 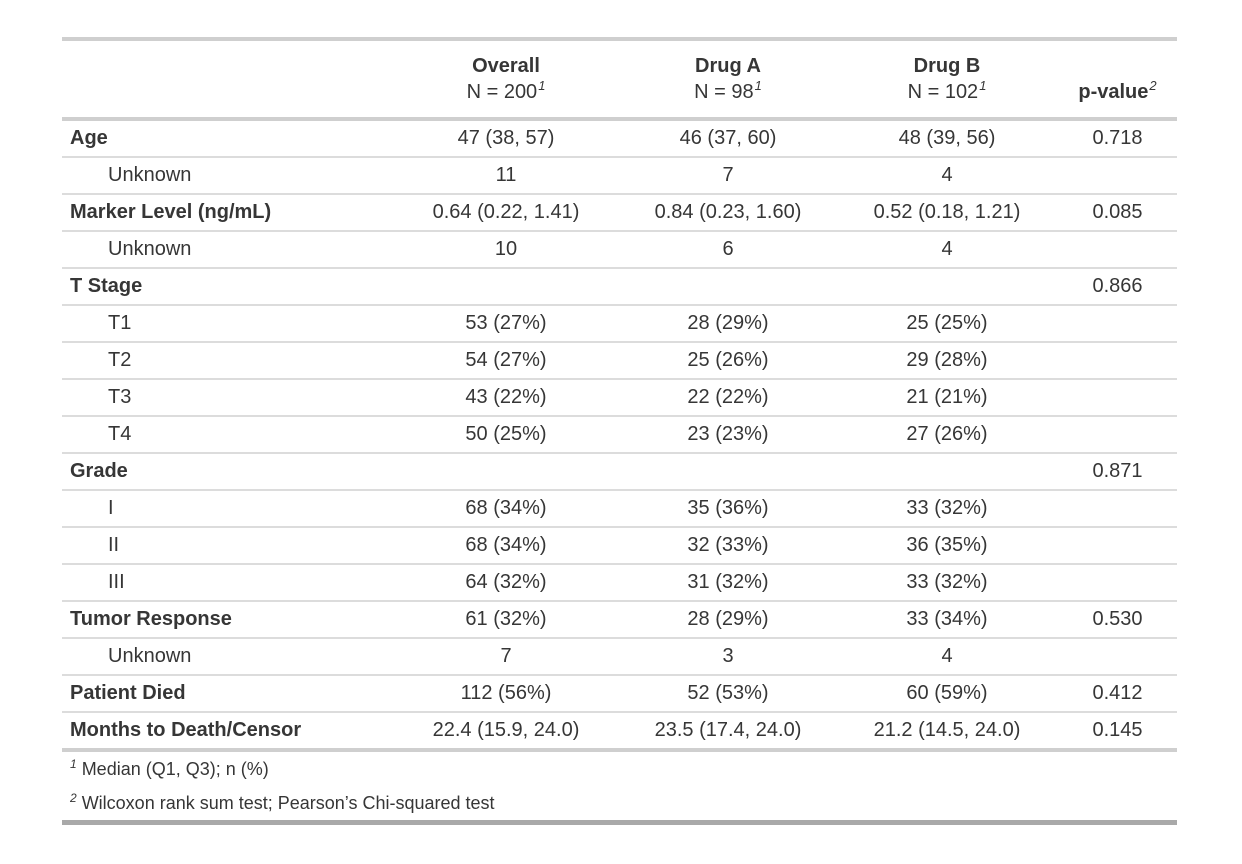 What do you see at coordinates (227, 398) in the screenshot?
I see `row-label: T3` at bounding box center [227, 398].